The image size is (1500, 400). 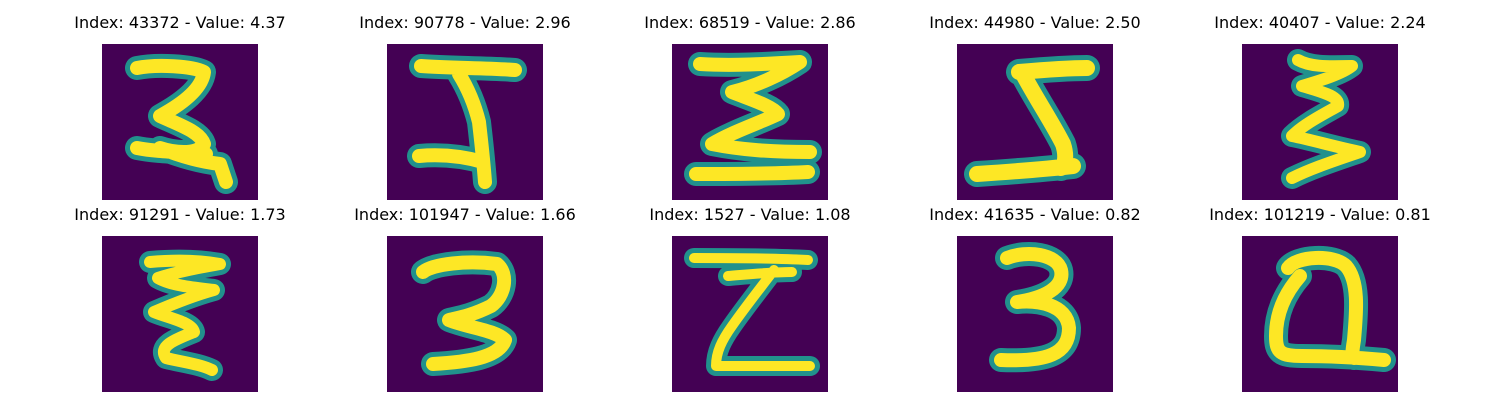 I want to click on panel-title: Index: 40407 - Value: 2.24, so click(x=1320, y=23).